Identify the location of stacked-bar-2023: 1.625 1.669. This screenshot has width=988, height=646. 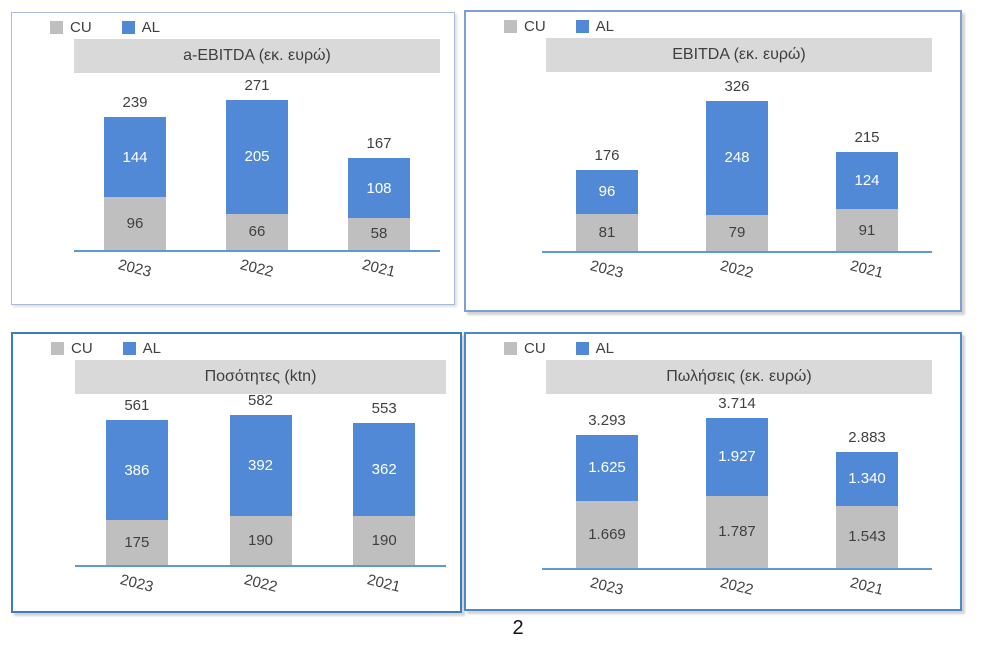
(607, 501).